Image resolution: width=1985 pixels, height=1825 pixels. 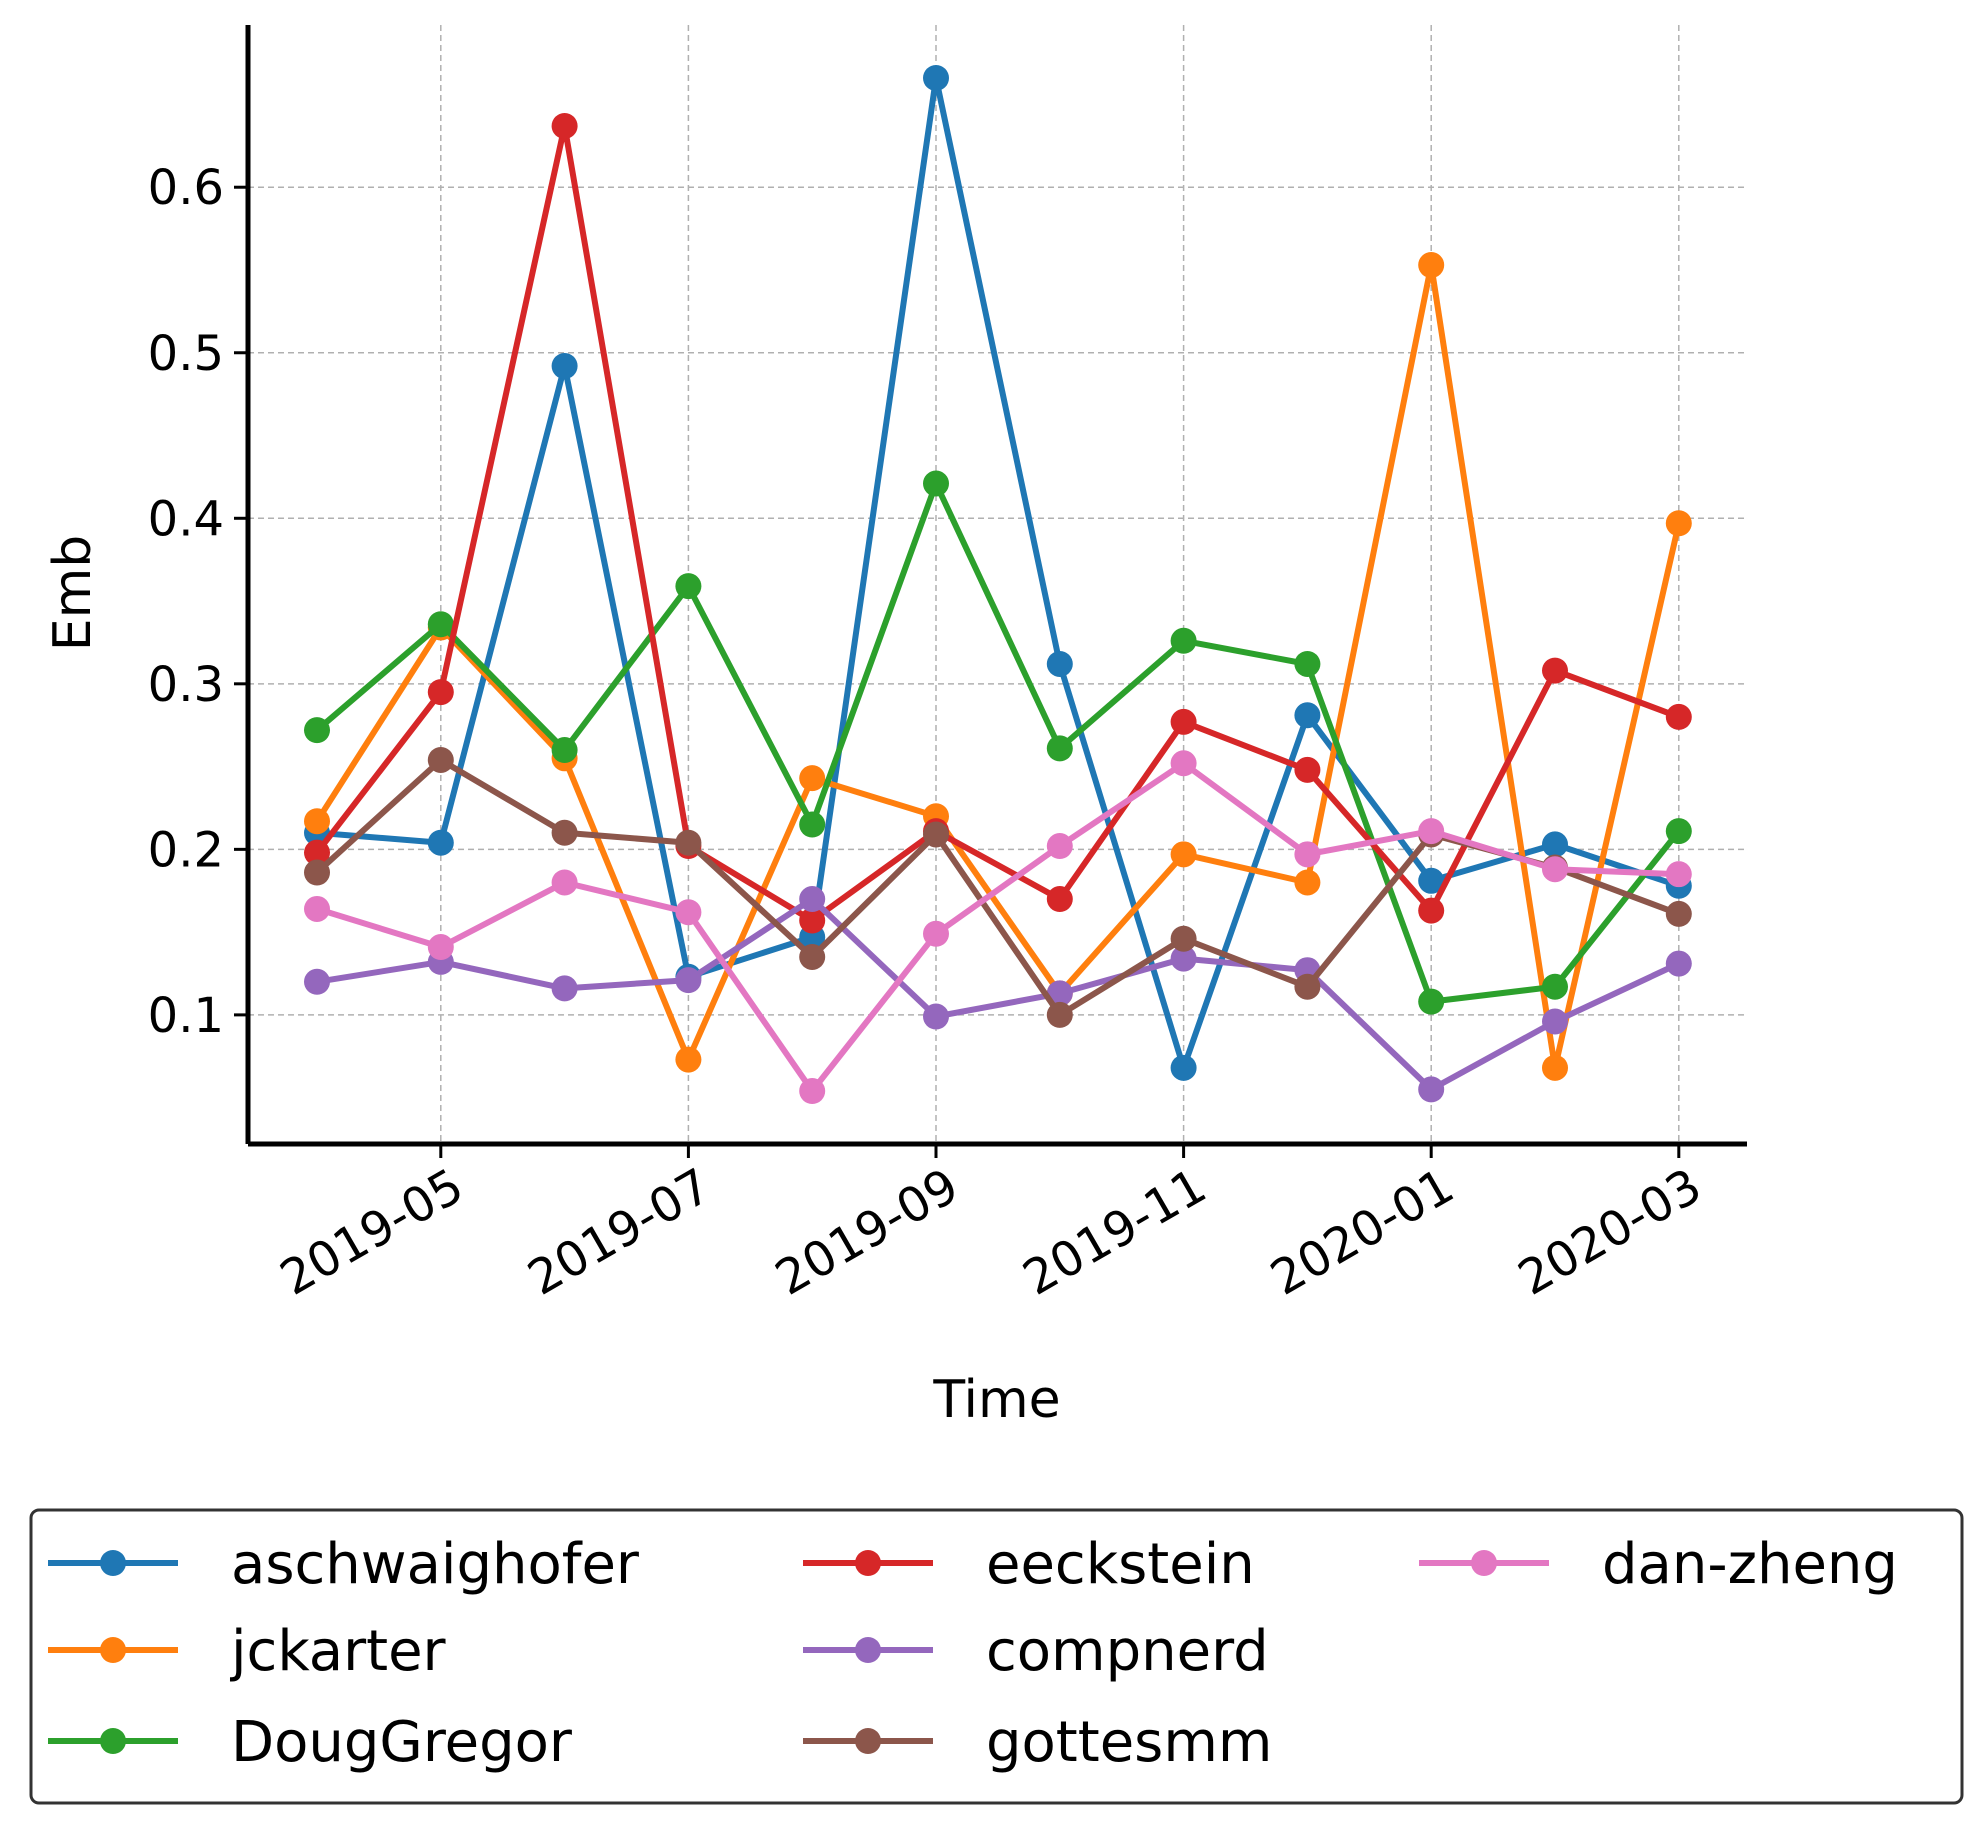 I want to click on legend-entry: dan-zheng, so click(x=1658, y=1564).